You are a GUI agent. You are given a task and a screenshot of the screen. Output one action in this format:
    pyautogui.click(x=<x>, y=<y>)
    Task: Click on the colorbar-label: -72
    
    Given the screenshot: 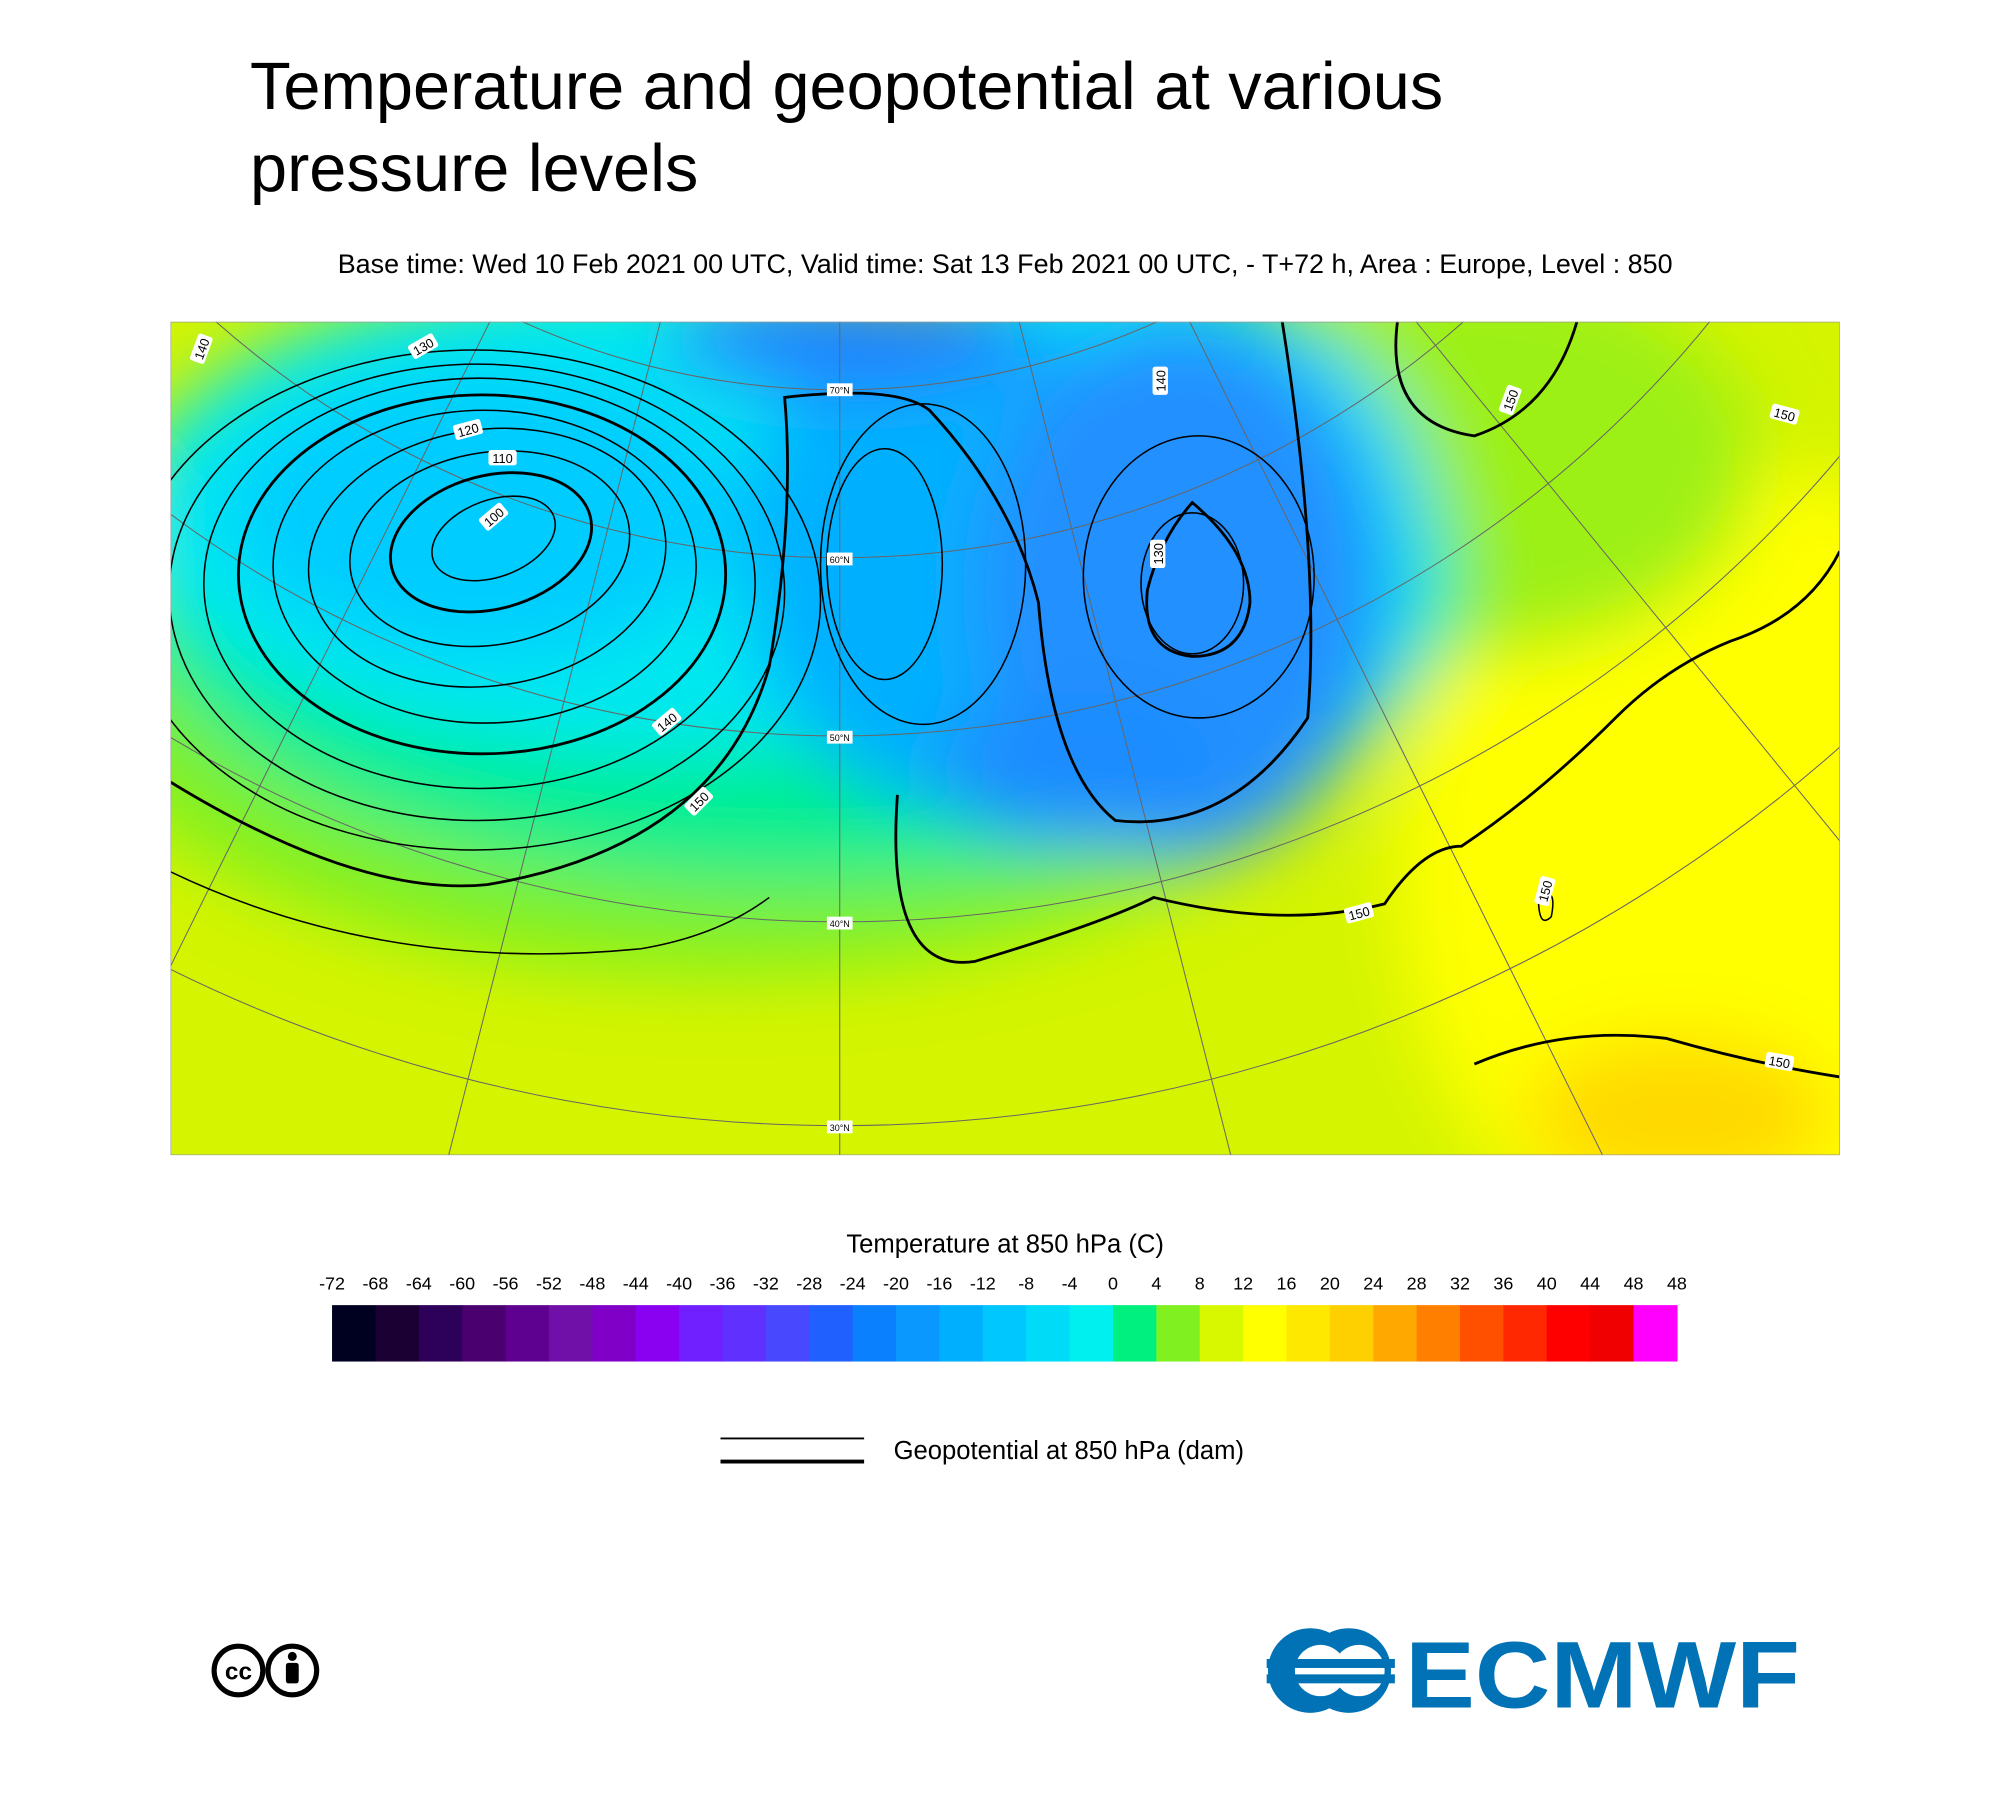 What is the action you would take?
    pyautogui.click(x=332, y=1284)
    